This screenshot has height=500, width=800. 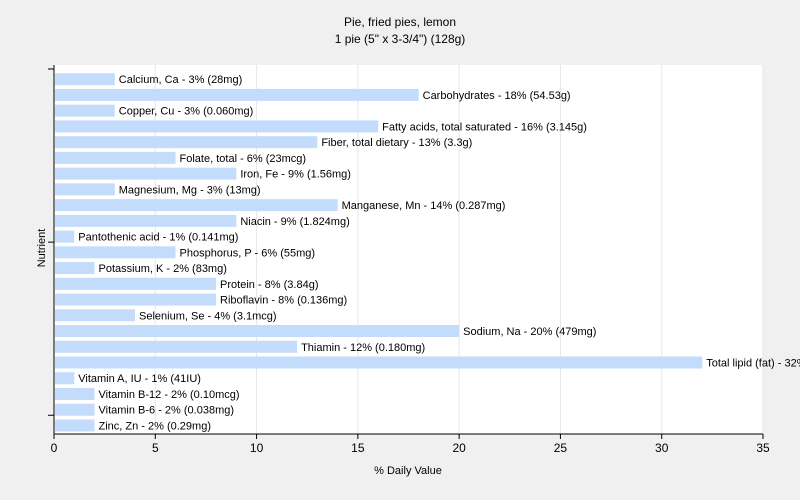 I want to click on x-tick-label: 0, so click(x=54, y=448).